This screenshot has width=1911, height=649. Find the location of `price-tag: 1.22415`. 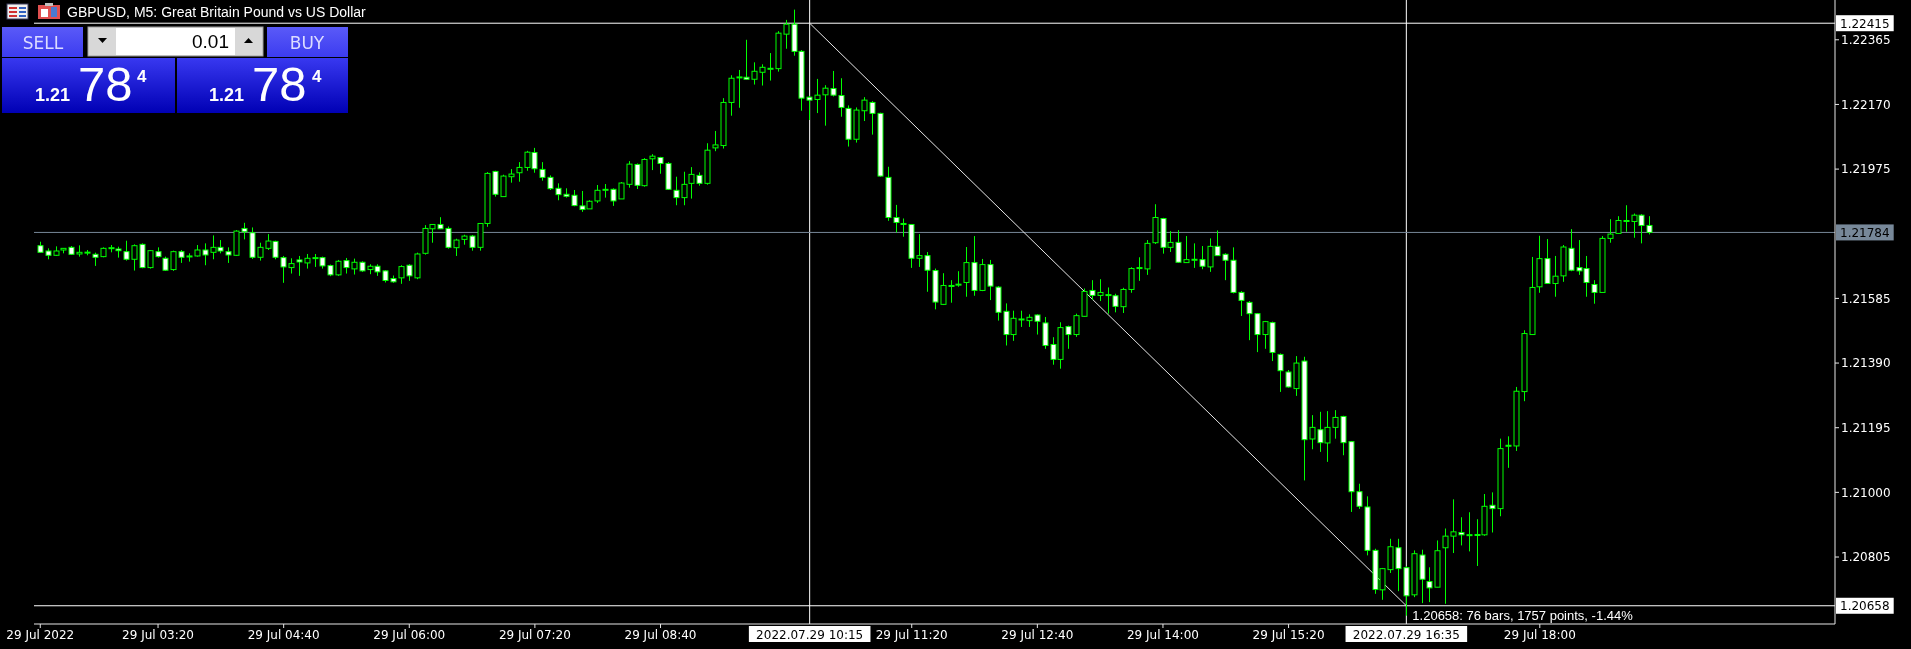

price-tag: 1.22415 is located at coordinates (1865, 23).